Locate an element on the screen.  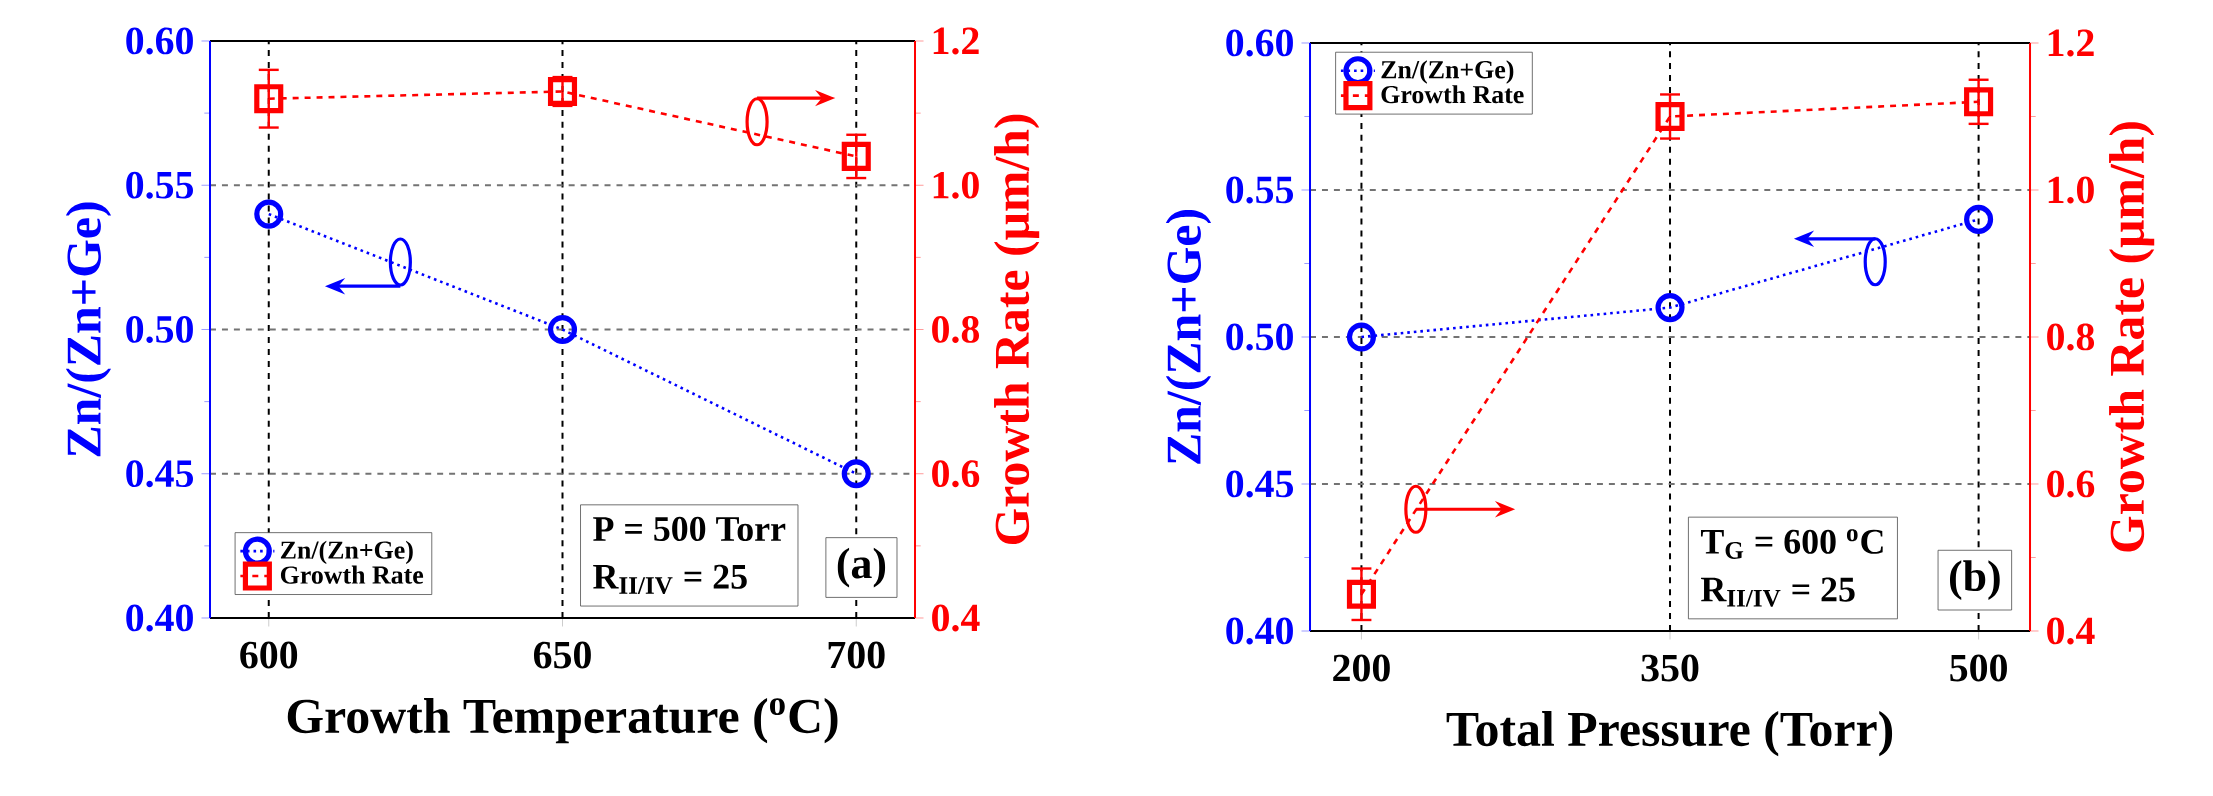
annotation: T$_{G}$ = 600 $^{o}$C is located at coordinates (1791, 544).